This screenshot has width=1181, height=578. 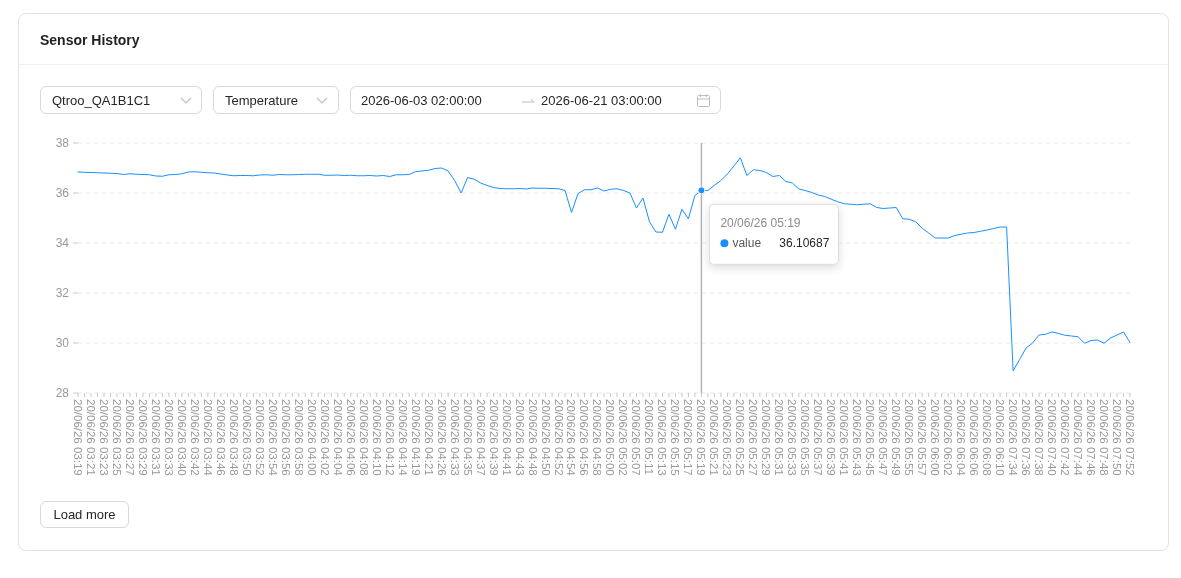 What do you see at coordinates (1104, 437) in the screenshot?
I see `x-tick-label: 20/06/26 07:48` at bounding box center [1104, 437].